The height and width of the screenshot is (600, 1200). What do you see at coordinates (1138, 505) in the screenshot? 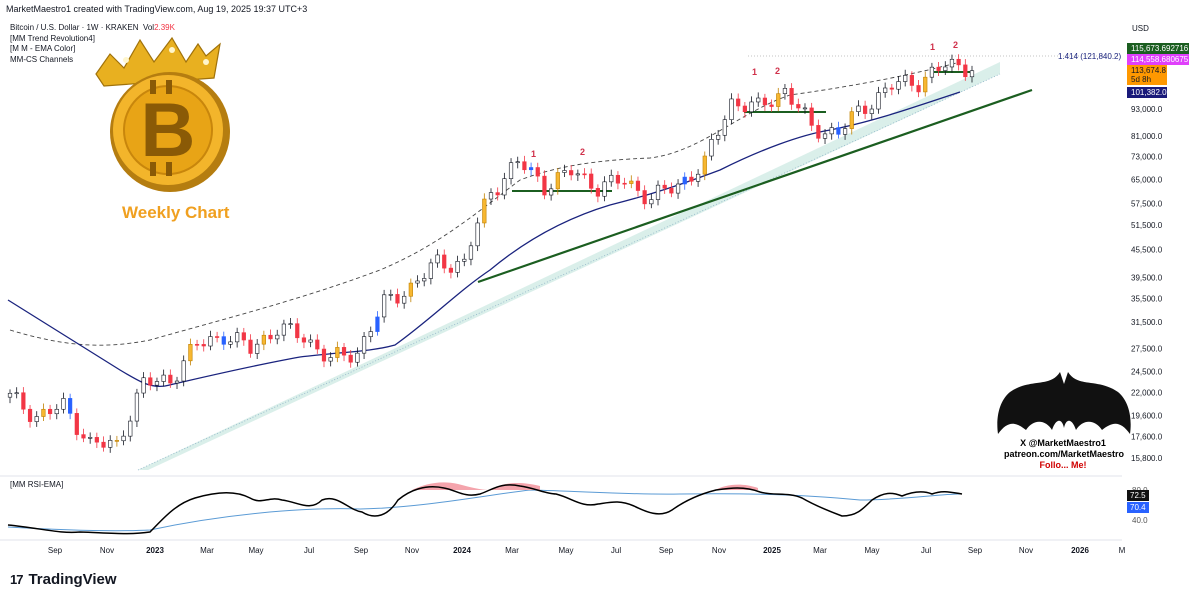
I see `rsi-axis: 80.0 72.5 70.4 40.0` at bounding box center [1138, 505].